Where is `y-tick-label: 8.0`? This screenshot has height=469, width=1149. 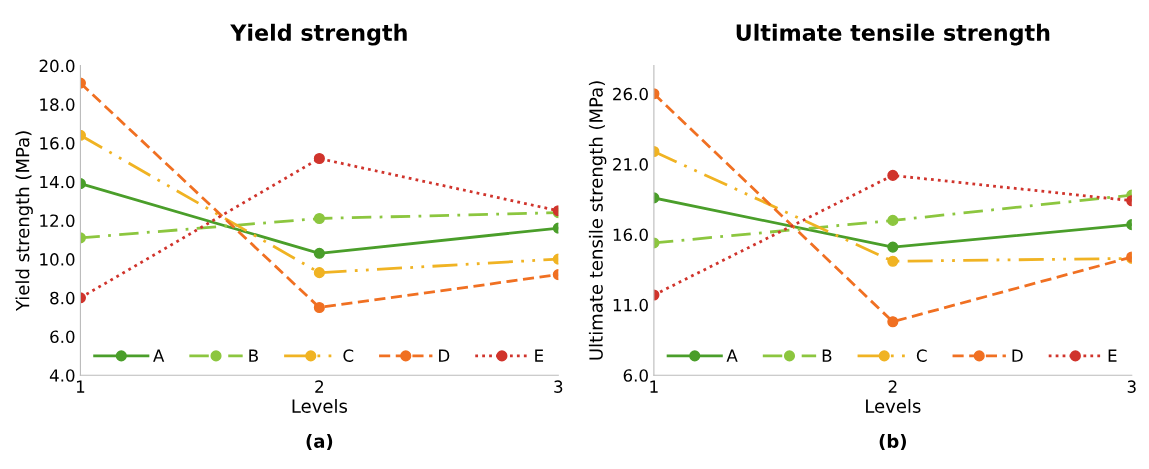
y-tick-label: 8.0 is located at coordinates (62, 298).